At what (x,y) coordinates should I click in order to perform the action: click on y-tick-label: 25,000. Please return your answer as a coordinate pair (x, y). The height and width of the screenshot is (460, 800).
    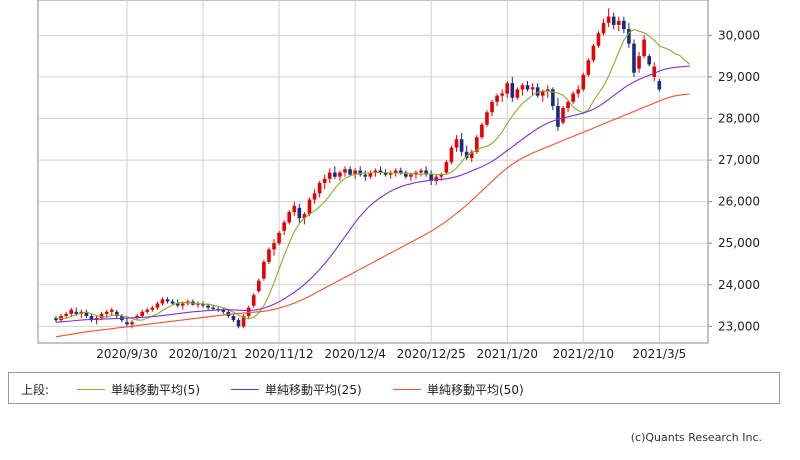
    Looking at the image, I should click on (739, 243).